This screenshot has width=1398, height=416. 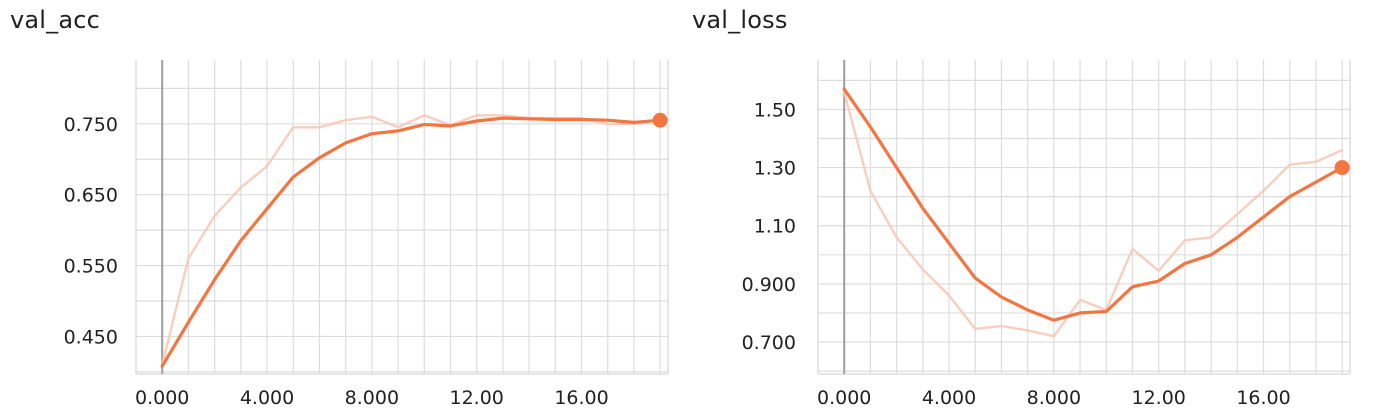 I want to click on y-tick-label: 0.450, so click(x=91, y=337).